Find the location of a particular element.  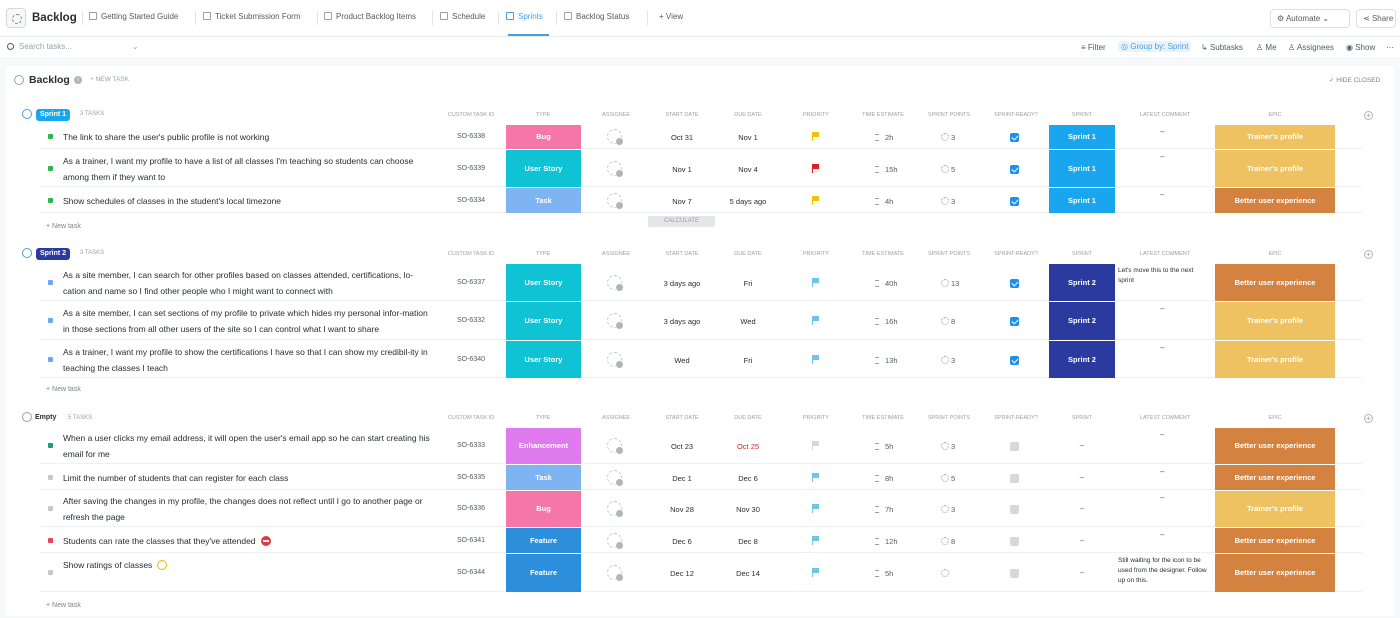

collapse-icon is located at coordinates (19, 80).